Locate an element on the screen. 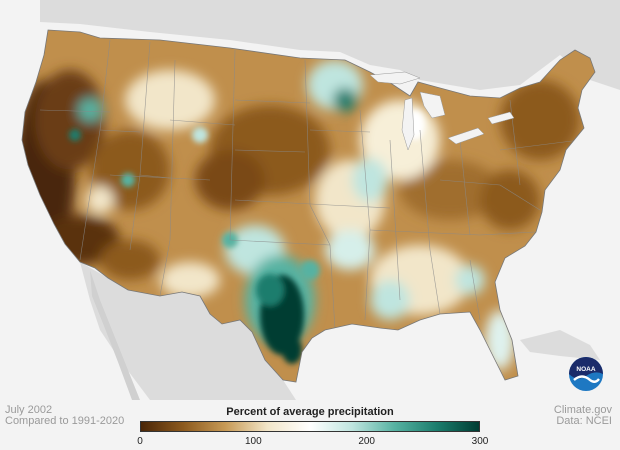 Image resolution: width=620 pixels, height=450 pixels. source-label: Climate.gov is located at coordinates (582, 410).